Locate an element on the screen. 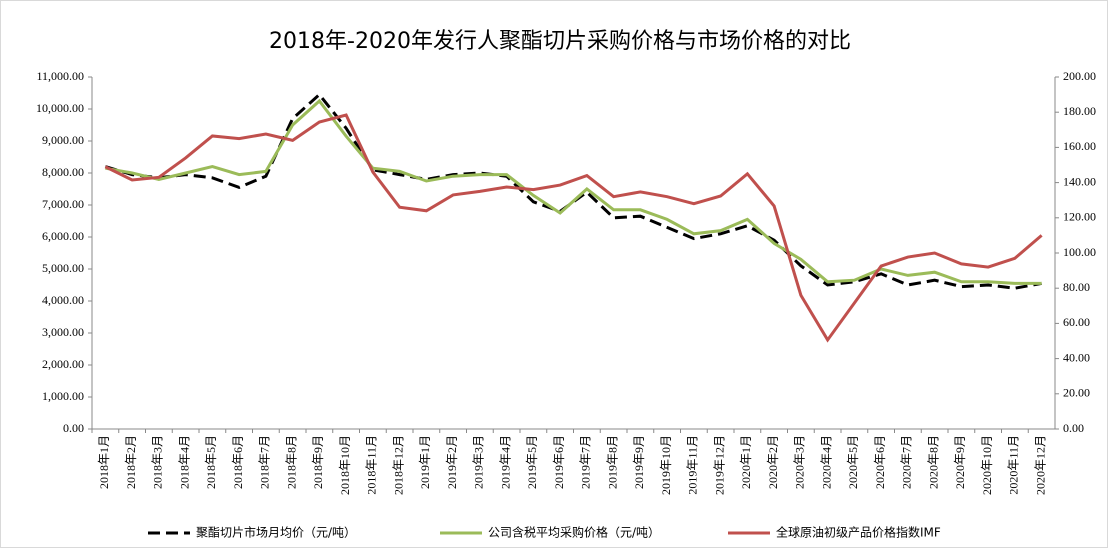  legend-label: 聚酯切片市场月均价（元/吨） is located at coordinates (276, 532).